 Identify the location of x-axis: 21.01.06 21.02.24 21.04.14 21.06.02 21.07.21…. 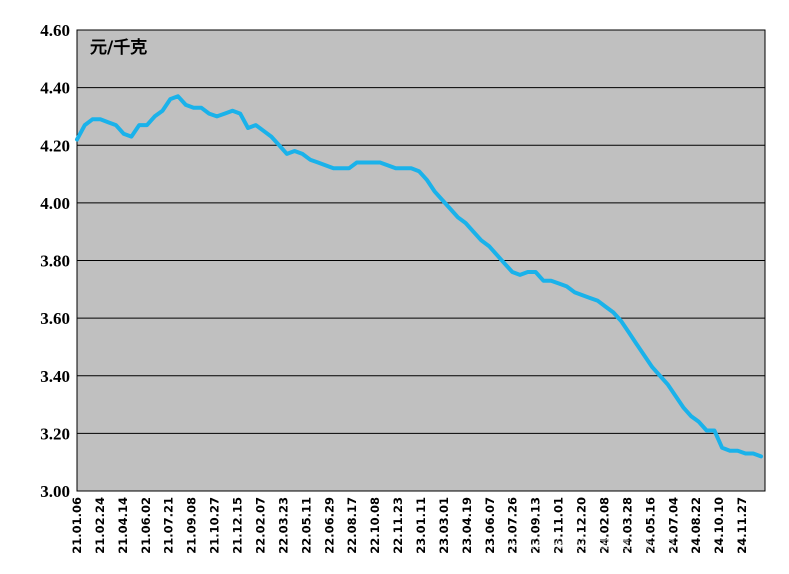
(409, 525).